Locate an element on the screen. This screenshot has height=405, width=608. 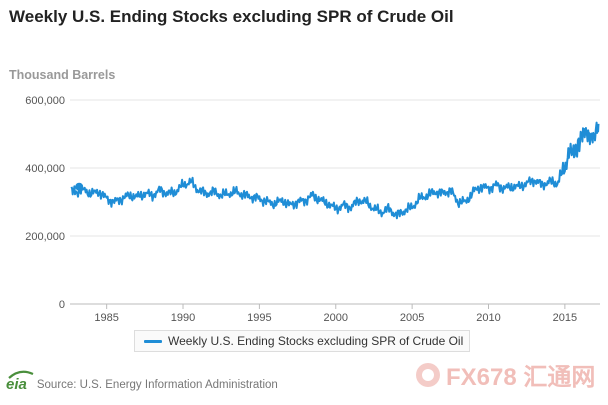
eia-swoosh-icon is located at coordinates (21, 374).